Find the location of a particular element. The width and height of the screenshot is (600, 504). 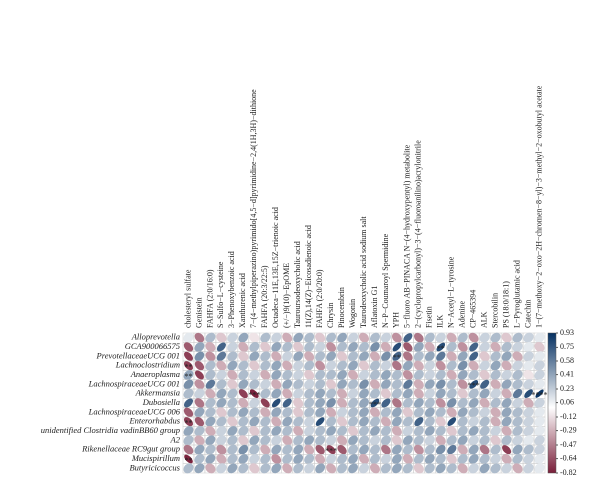

column-label: Fisetin is located at coordinates (429, 317).